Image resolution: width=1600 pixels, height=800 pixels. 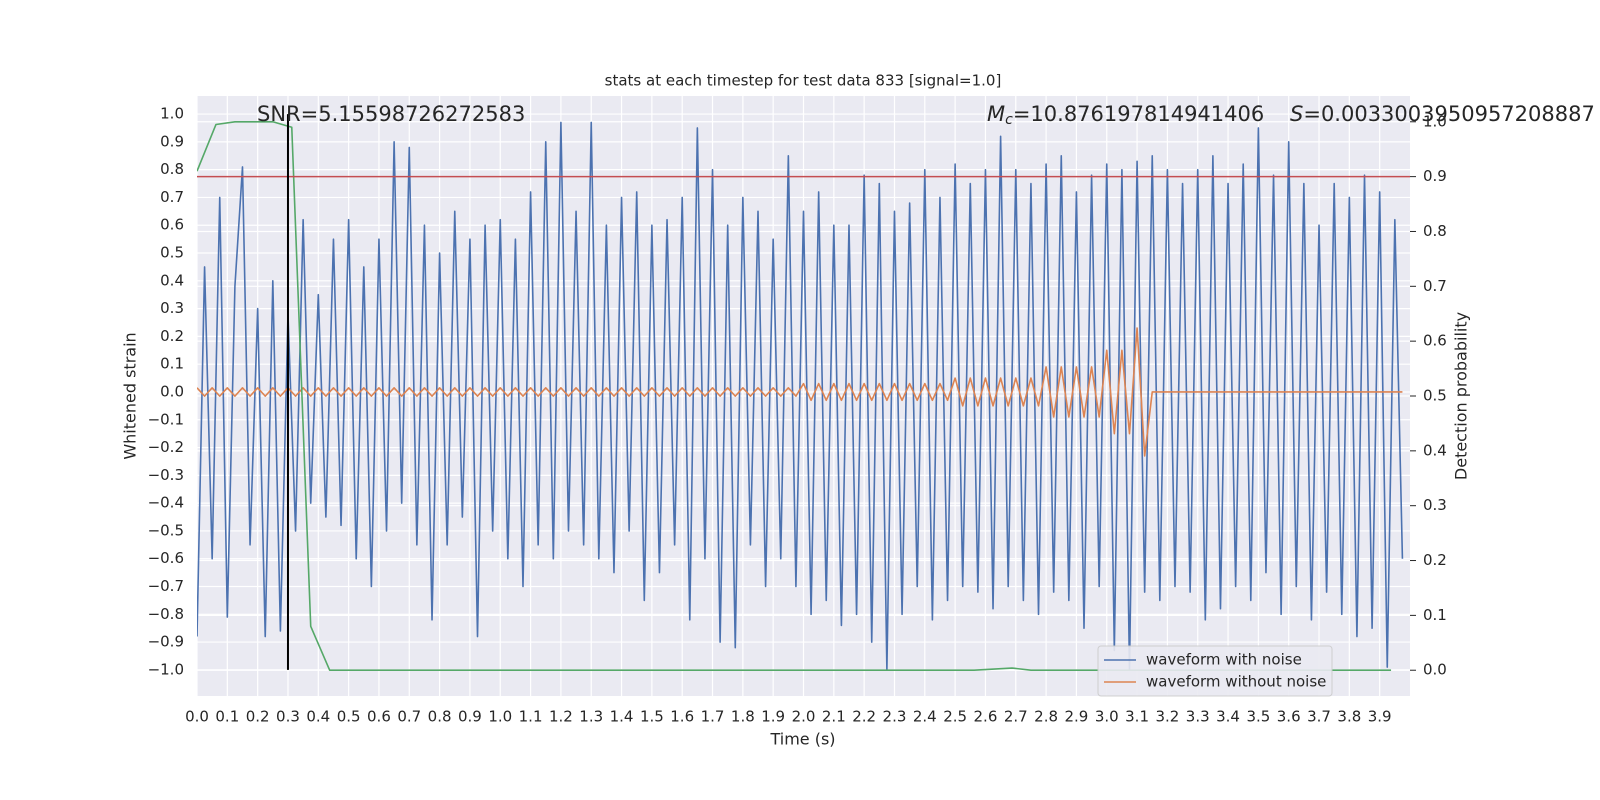 What do you see at coordinates (682, 717) in the screenshot?
I see `x-tick-label: 1.6` at bounding box center [682, 717].